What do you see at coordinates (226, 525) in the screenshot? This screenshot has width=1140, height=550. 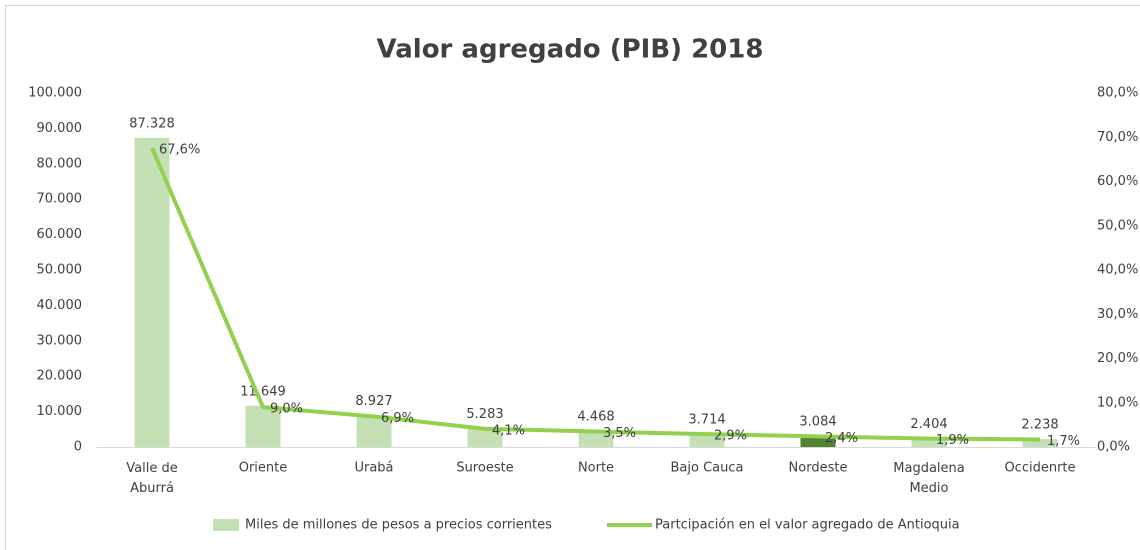 I see `legend-swatch` at bounding box center [226, 525].